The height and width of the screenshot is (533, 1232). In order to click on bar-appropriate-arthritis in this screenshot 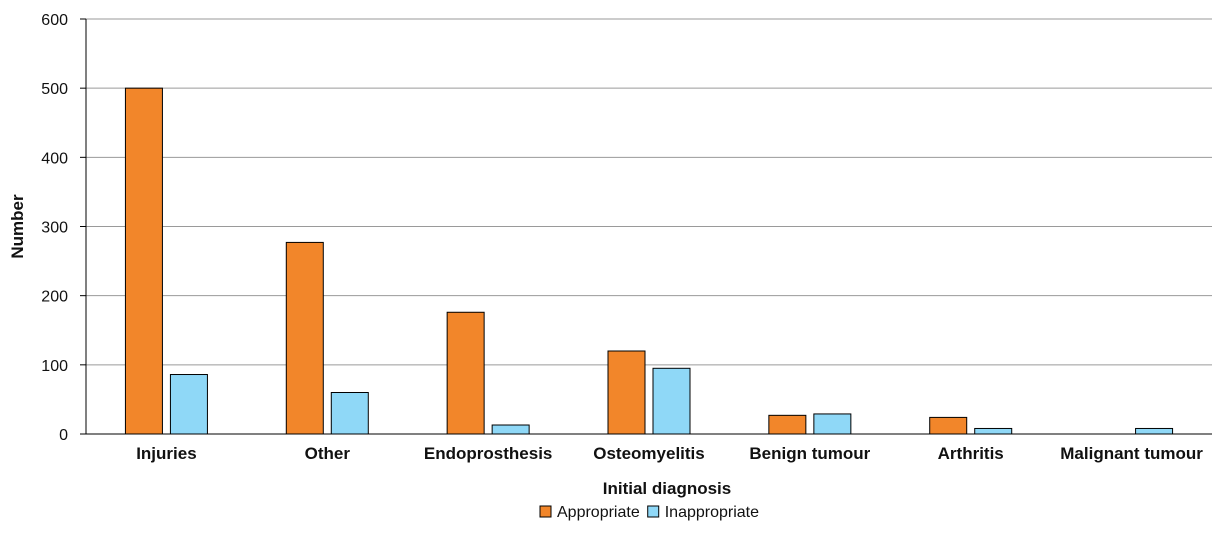, I will do `click(948, 425)`.